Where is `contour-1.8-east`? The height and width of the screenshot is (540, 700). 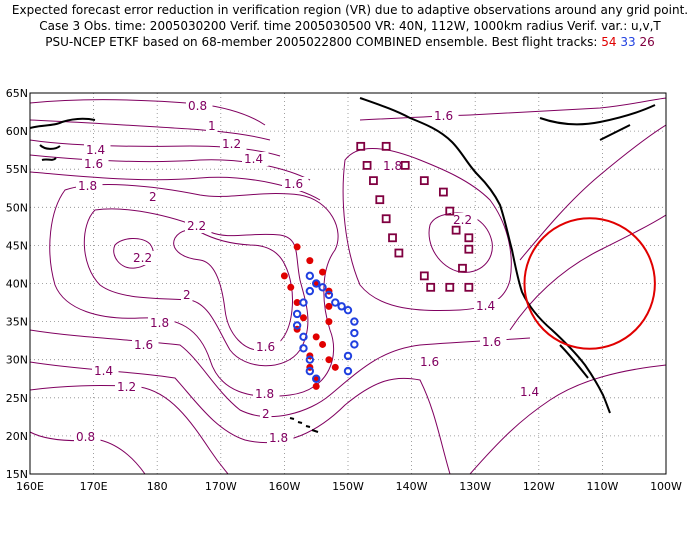
contour-1.8-east is located at coordinates (427, 229).